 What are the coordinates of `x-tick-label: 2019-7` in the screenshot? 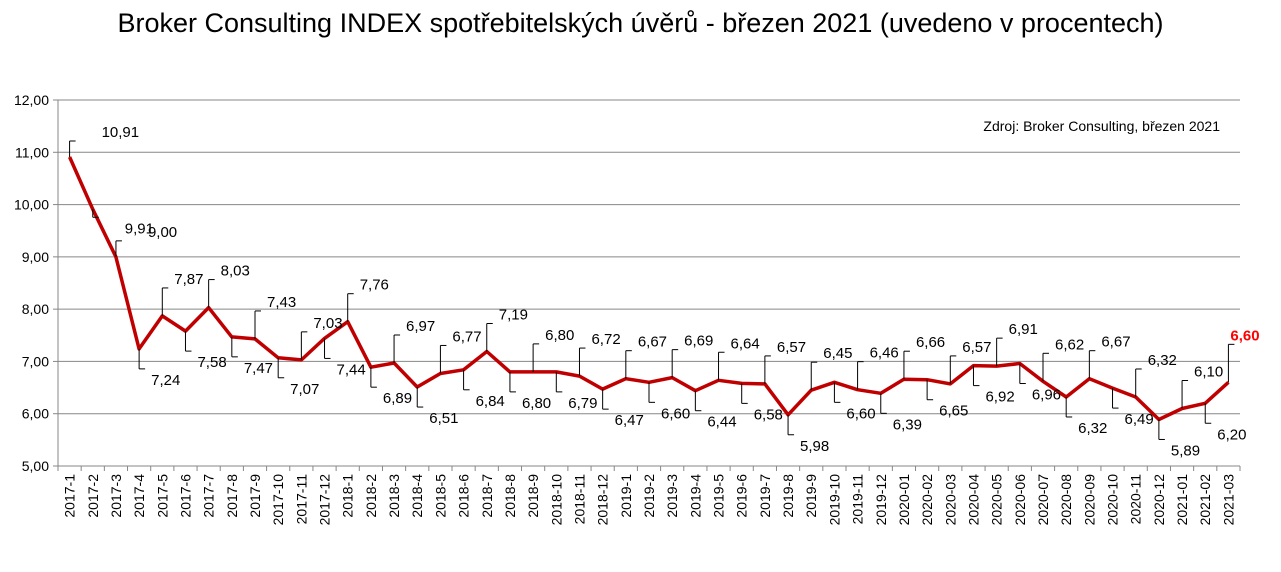 It's located at (765, 496).